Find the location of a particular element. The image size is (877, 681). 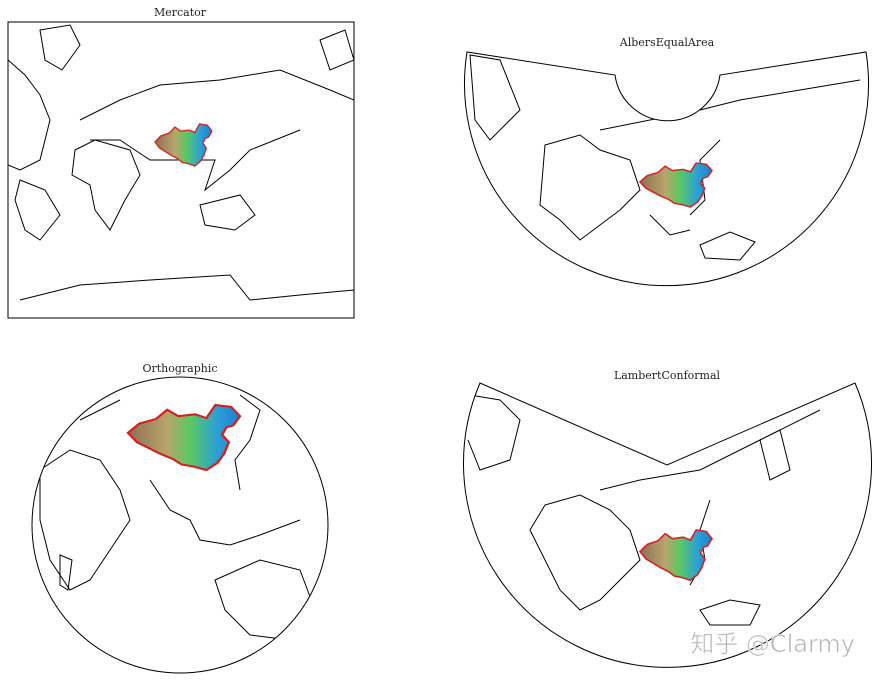

watermark: 知乎 @Clarmy is located at coordinates (772, 644).